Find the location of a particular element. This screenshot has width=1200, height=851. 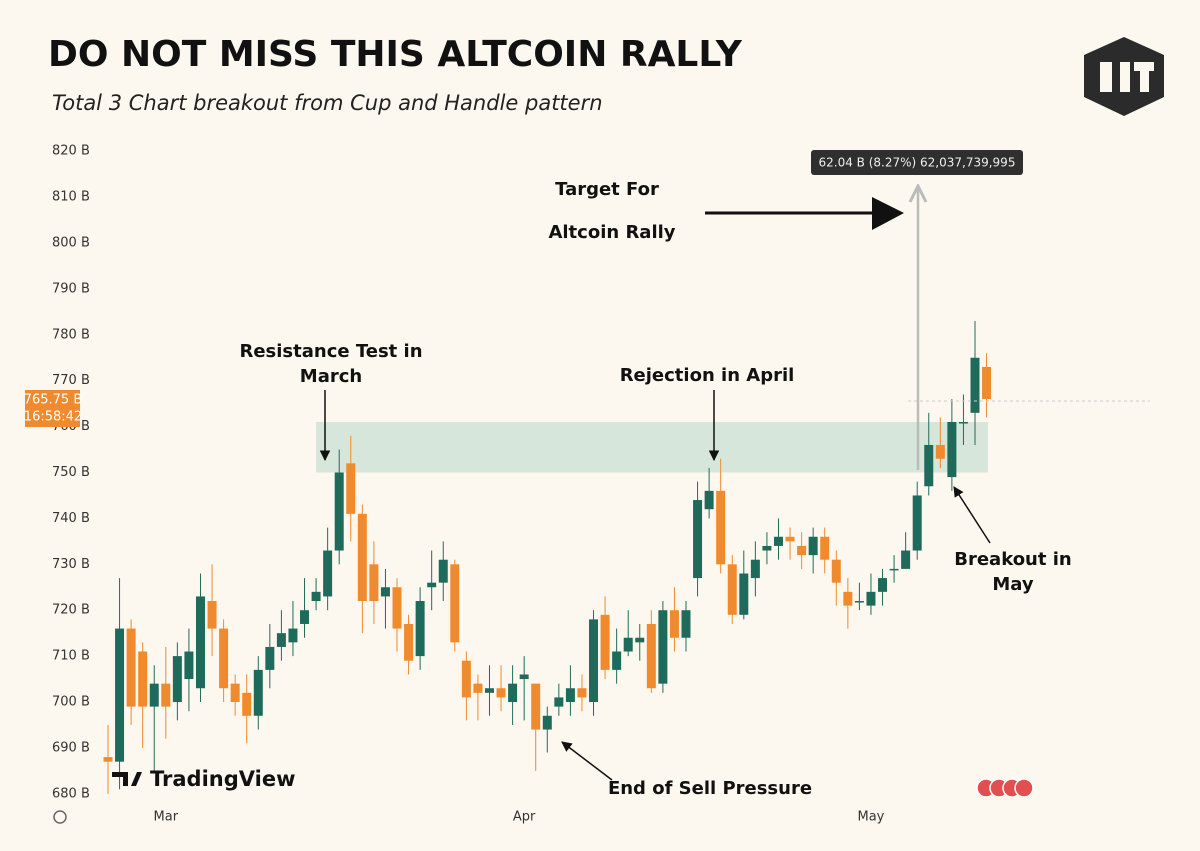

chart-title: DO NOT MISS THIS ALTCOIN RALLY is located at coordinates (395, 54).